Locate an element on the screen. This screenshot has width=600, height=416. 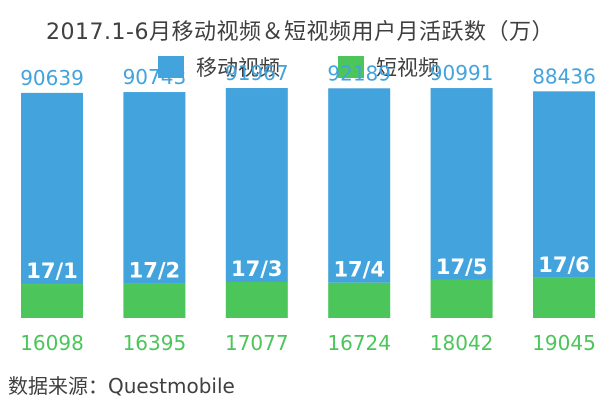
data-label-mobile-video: 91967 is located at coordinates (257, 73).